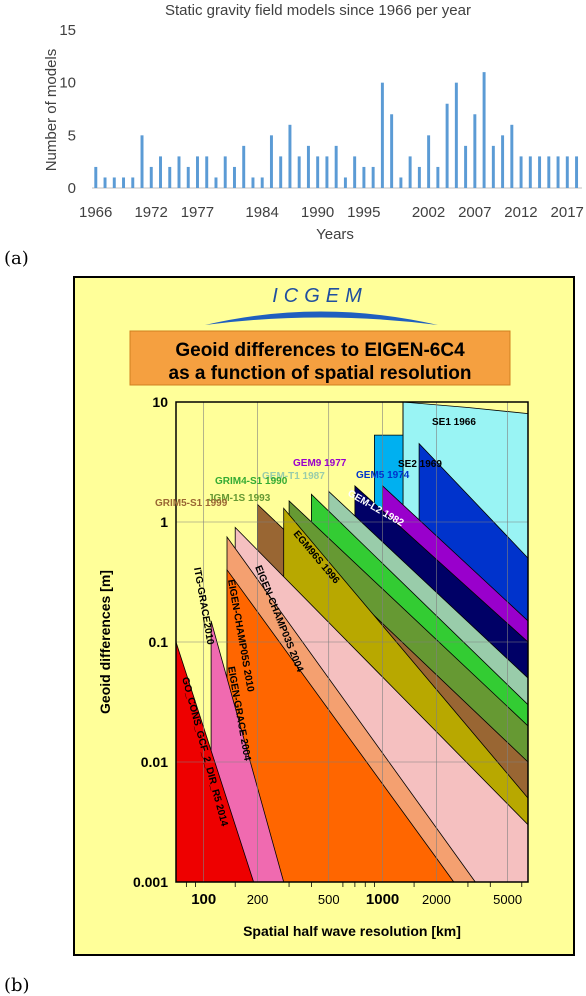  Describe the element at coordinates (150, 212) in the screenshot. I see `x-tick-label: 1972` at that location.